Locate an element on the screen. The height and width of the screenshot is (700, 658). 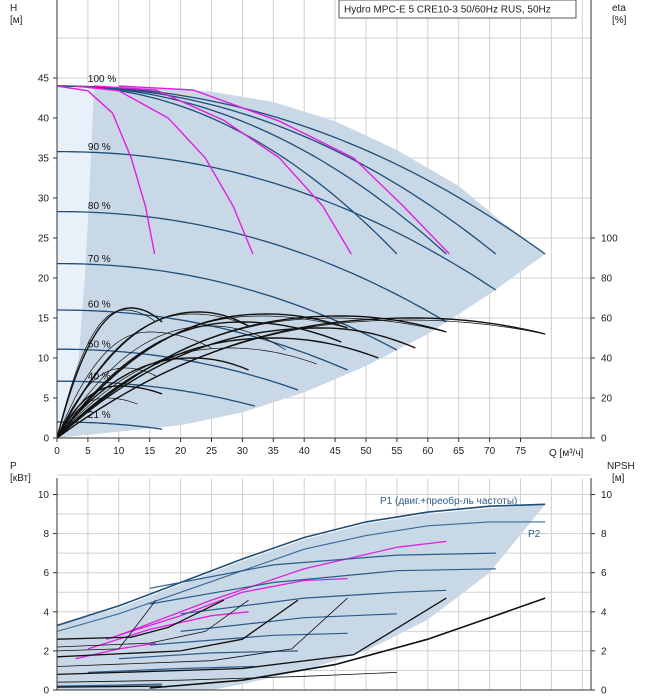
x-tick-label: 55 is located at coordinates (397, 451).